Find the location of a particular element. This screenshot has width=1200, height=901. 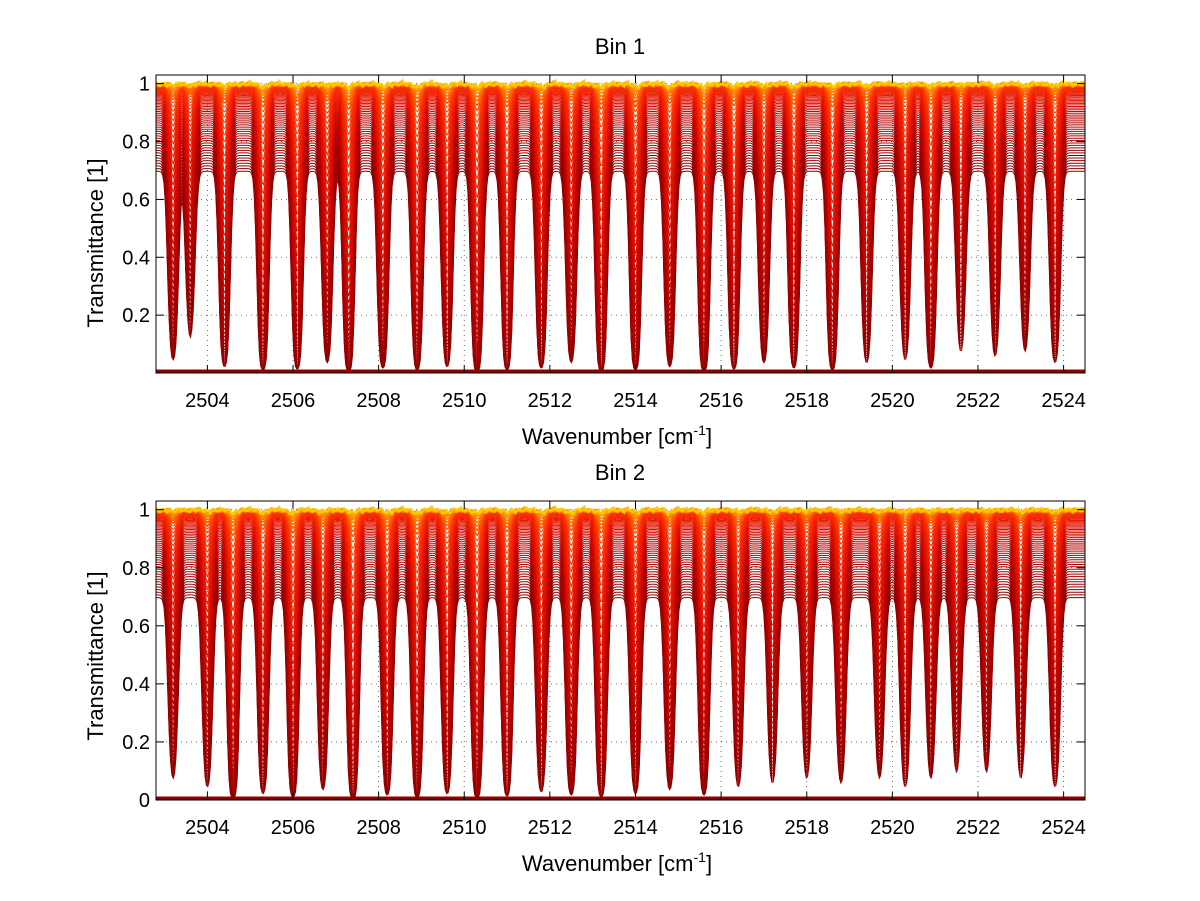

y-axis-label: Transmittance [1] is located at coordinates (95, 242).